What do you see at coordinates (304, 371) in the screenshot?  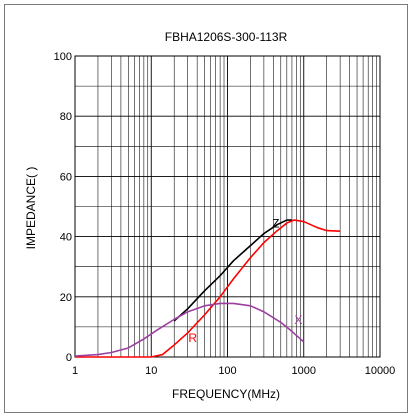 I see `x-tick-label: 1000` at bounding box center [304, 371].